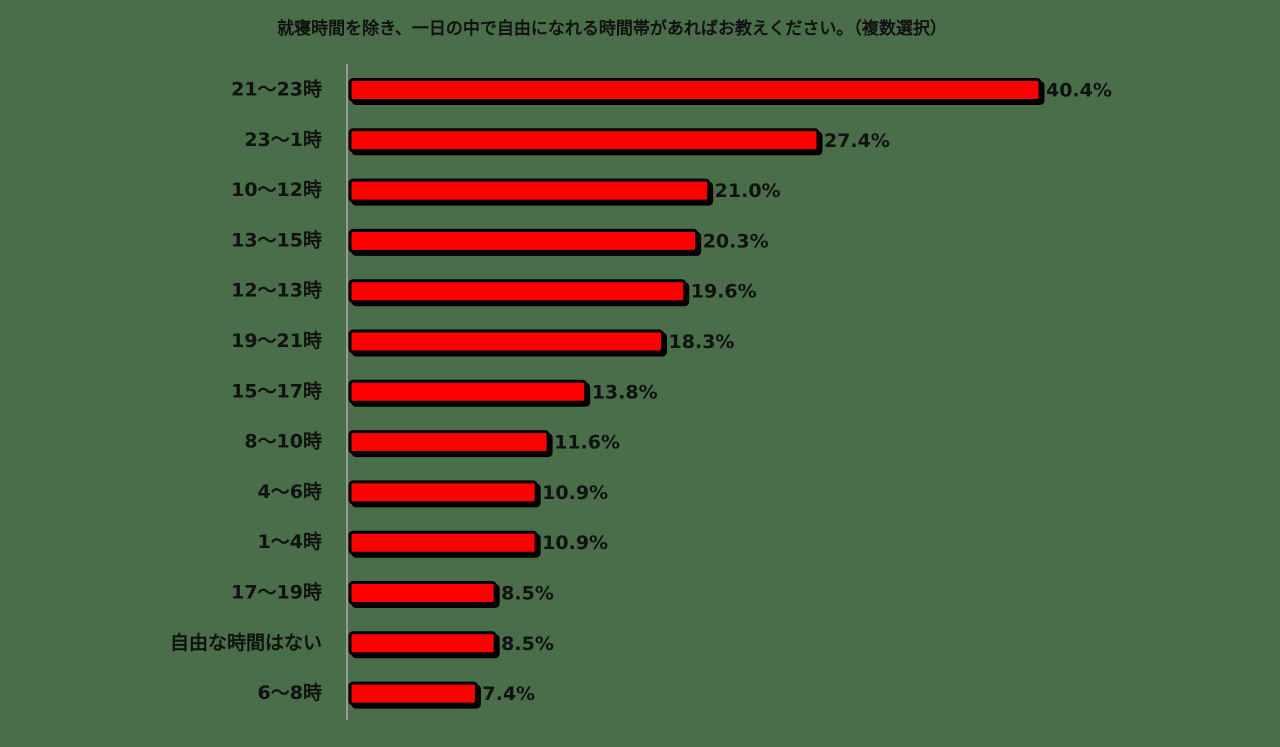  What do you see at coordinates (748, 191) in the screenshot?
I see `value-label: 21.0%` at bounding box center [748, 191].